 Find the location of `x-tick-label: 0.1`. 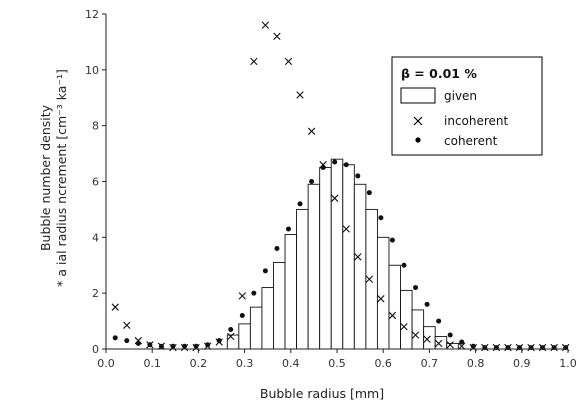

x-tick-label: 0.1 is located at coordinates (152, 363).